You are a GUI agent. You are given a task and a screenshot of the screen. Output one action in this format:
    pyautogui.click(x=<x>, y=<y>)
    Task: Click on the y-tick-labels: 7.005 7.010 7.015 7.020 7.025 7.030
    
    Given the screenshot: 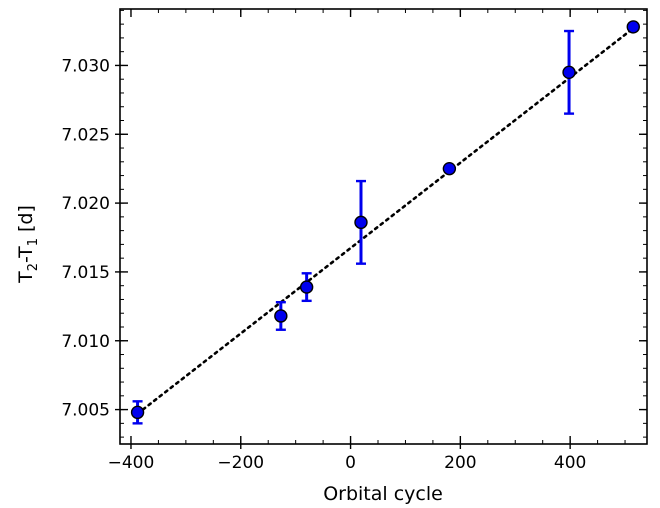 What is the action you would take?
    pyautogui.click(x=85, y=238)
    